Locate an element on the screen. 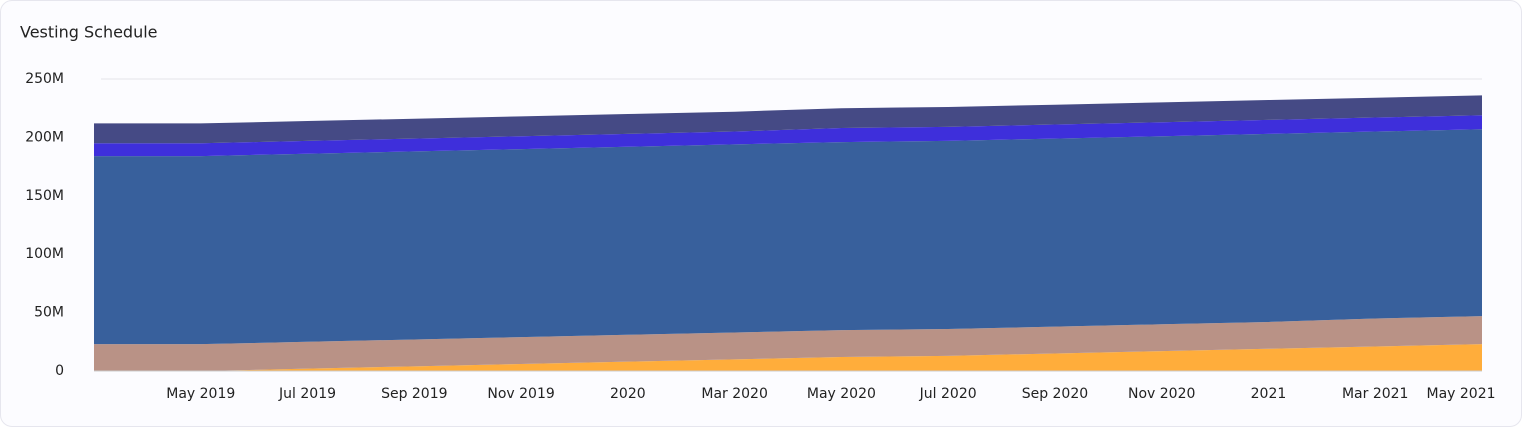  x-tick-label: 2020 is located at coordinates (628, 394).